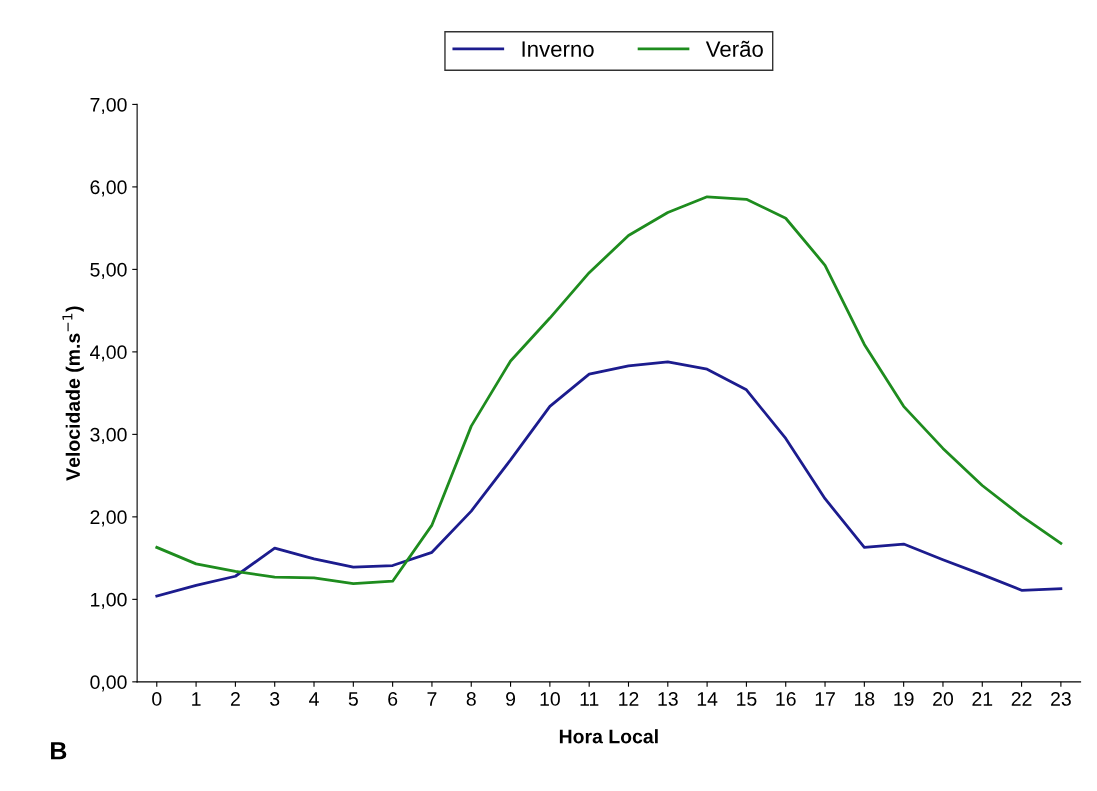 The image size is (1097, 791). I want to click on x-tick-label: 4, so click(314, 699).